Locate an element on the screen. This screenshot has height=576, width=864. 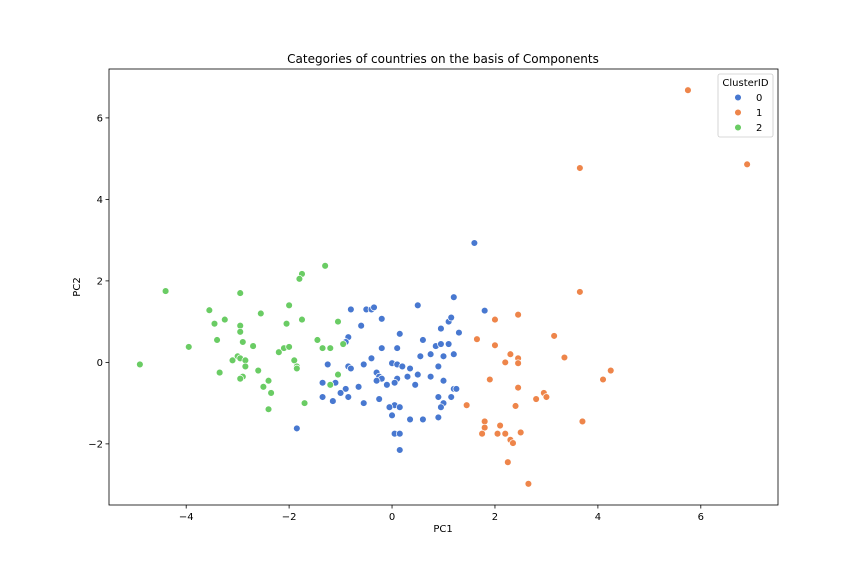
y-tick-label: 6 is located at coordinates (100, 118).